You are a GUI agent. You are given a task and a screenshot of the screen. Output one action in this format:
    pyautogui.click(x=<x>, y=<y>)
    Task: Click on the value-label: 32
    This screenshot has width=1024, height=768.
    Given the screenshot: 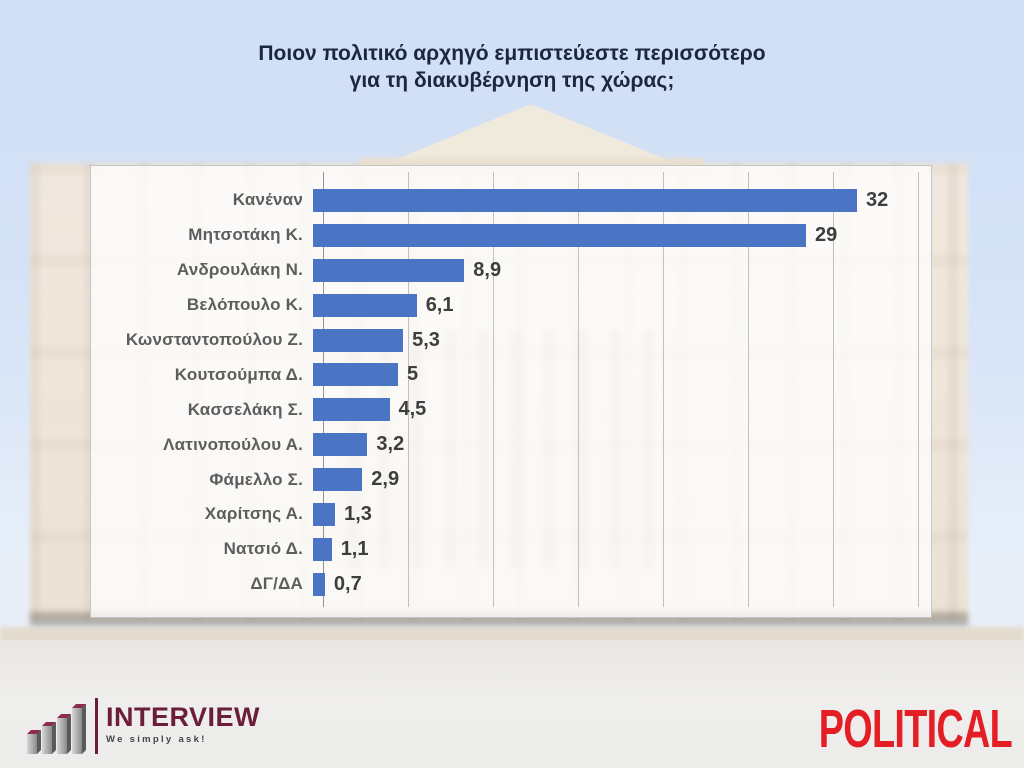 What is the action you would take?
    pyautogui.click(x=877, y=199)
    